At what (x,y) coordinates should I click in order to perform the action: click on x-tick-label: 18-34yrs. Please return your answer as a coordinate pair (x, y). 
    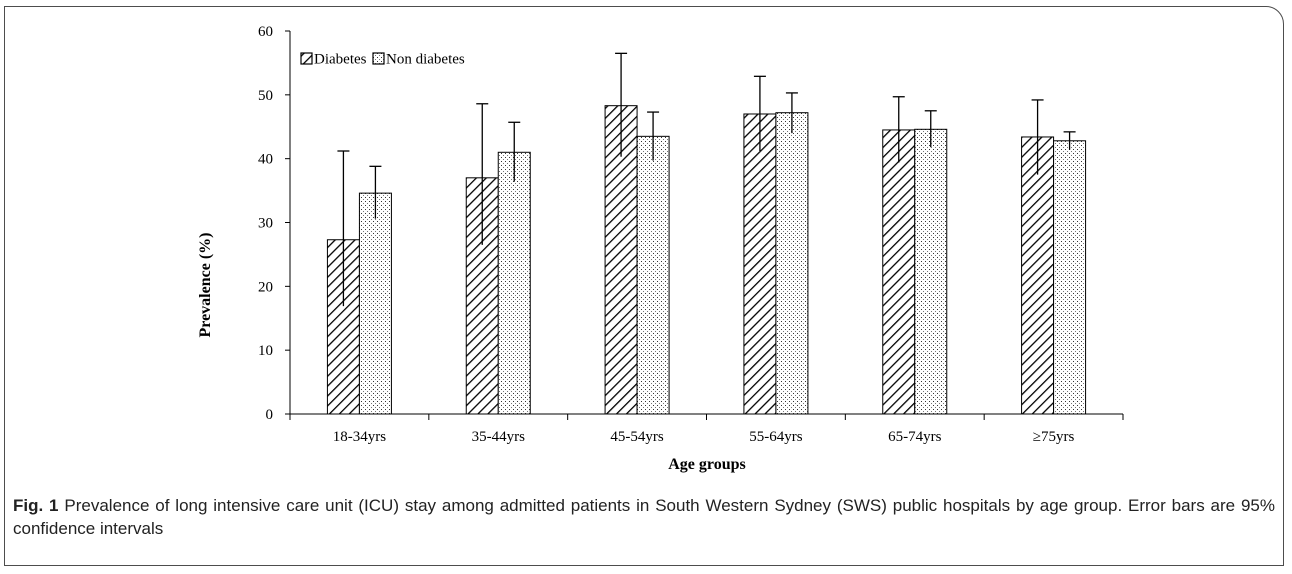
    Looking at the image, I should click on (359, 437).